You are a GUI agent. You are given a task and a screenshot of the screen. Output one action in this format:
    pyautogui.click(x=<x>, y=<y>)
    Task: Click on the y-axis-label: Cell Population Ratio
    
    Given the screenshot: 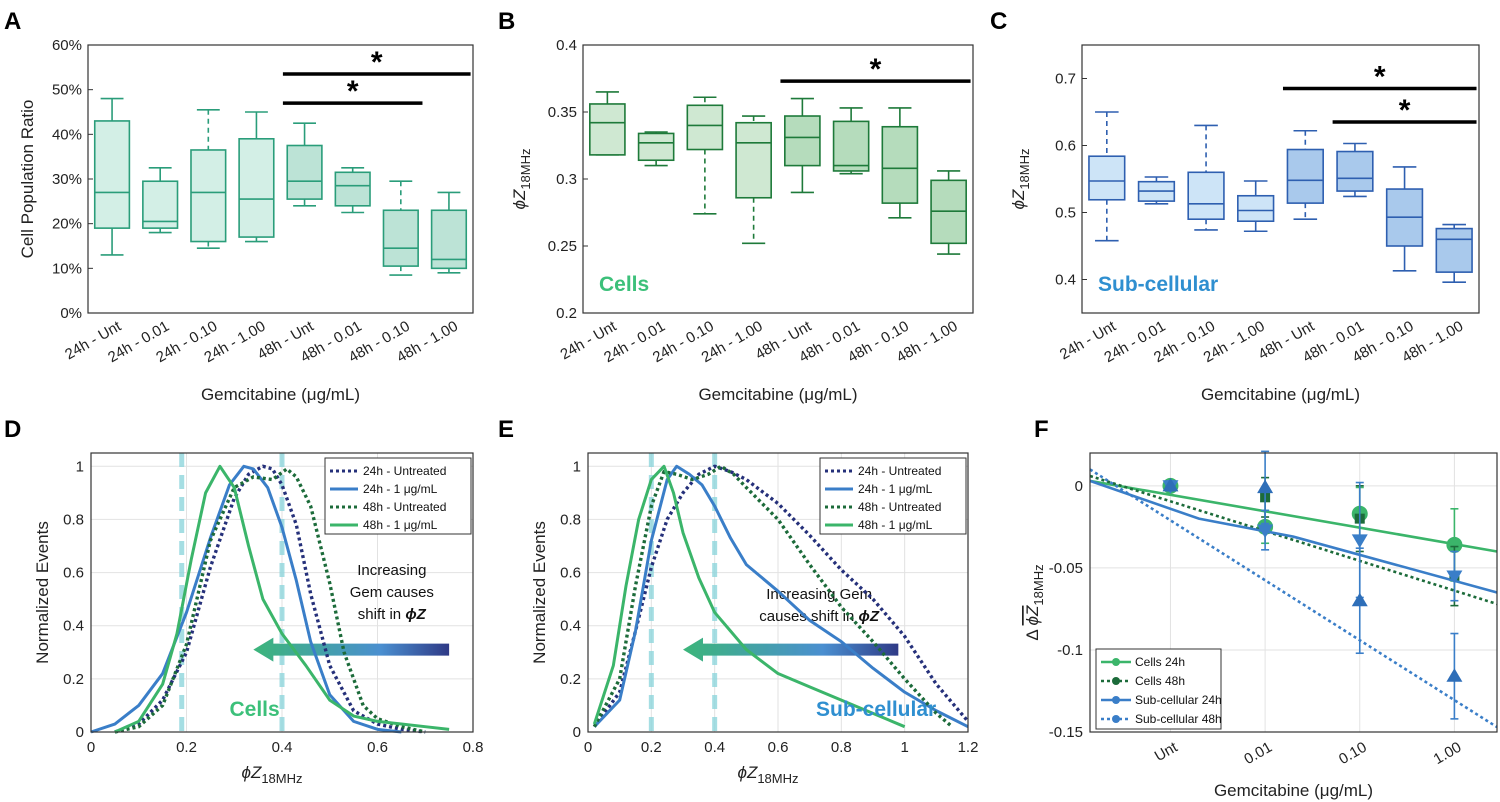 What is the action you would take?
    pyautogui.click(x=27, y=179)
    